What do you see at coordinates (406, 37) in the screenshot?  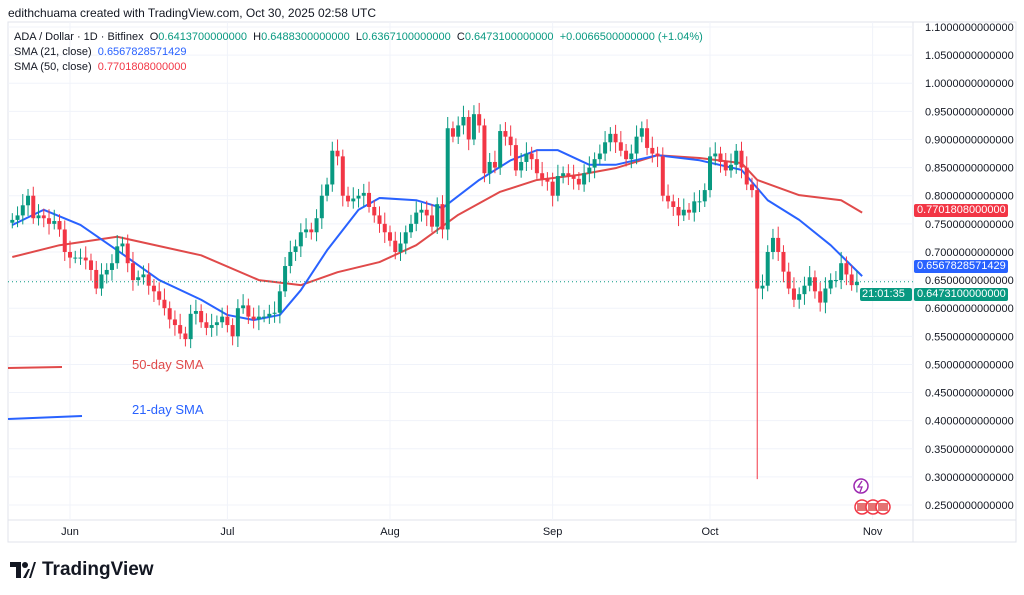 I see `low-value: 0.6367100000000` at bounding box center [406, 37].